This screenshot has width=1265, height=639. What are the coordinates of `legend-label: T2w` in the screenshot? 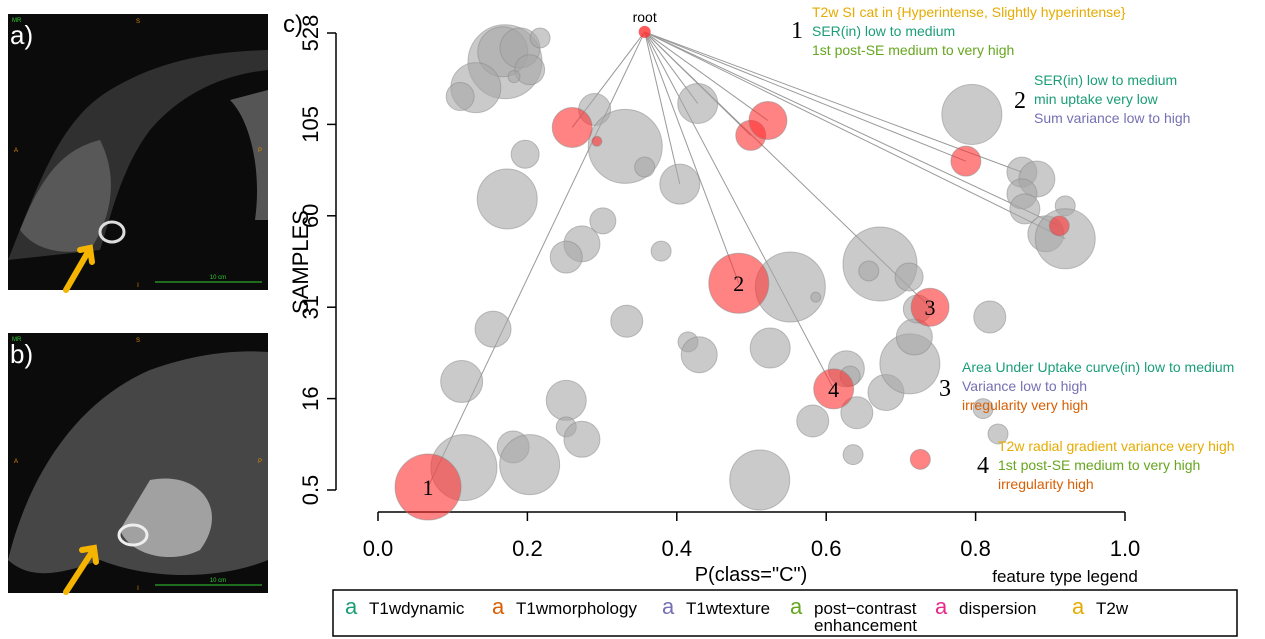 It's located at (1112, 608).